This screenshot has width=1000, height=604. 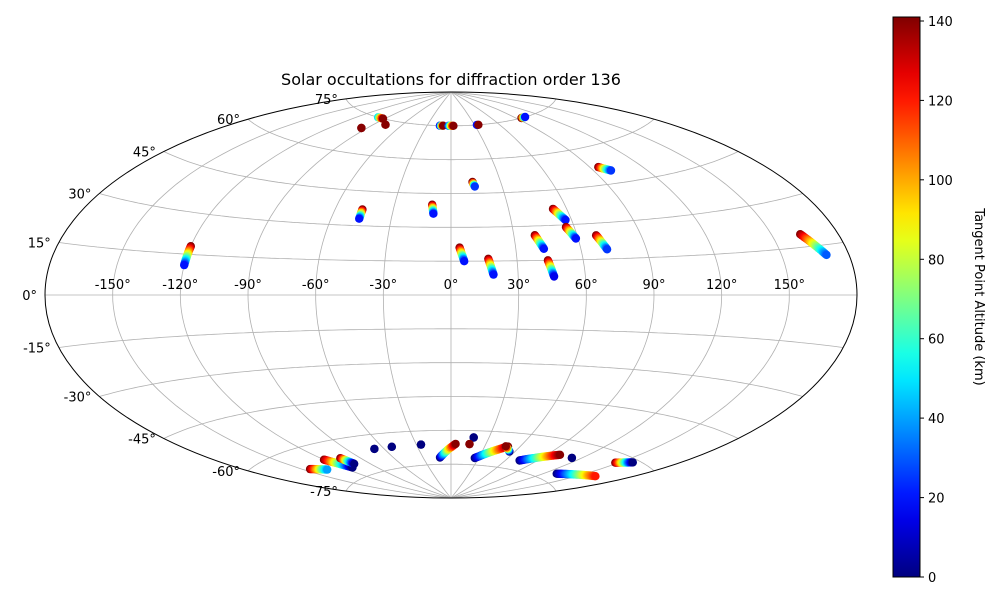 What do you see at coordinates (226, 472) in the screenshot?
I see `latitude-tick-label: -60°` at bounding box center [226, 472].